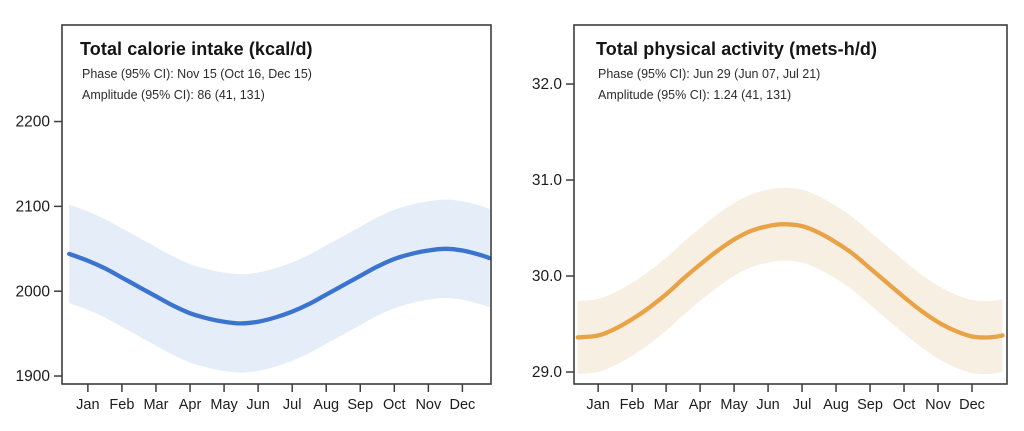  What do you see at coordinates (33, 291) in the screenshot?
I see `y-tick-label: 2000` at bounding box center [33, 291].